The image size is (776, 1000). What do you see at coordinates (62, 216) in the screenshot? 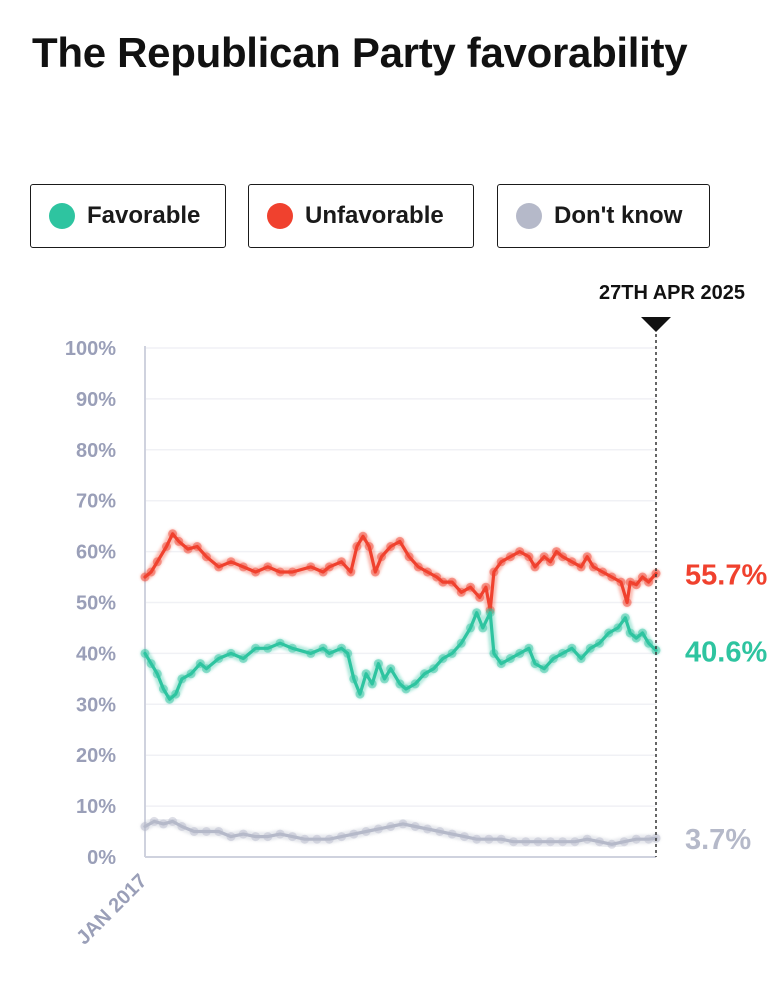
I see `favorable-dot-icon` at bounding box center [62, 216].